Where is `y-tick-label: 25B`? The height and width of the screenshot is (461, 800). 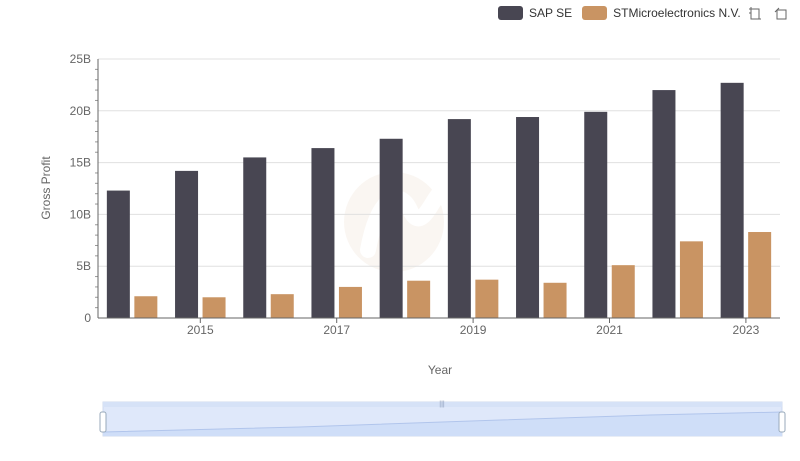 y-tick-label: 25B is located at coordinates (80, 59).